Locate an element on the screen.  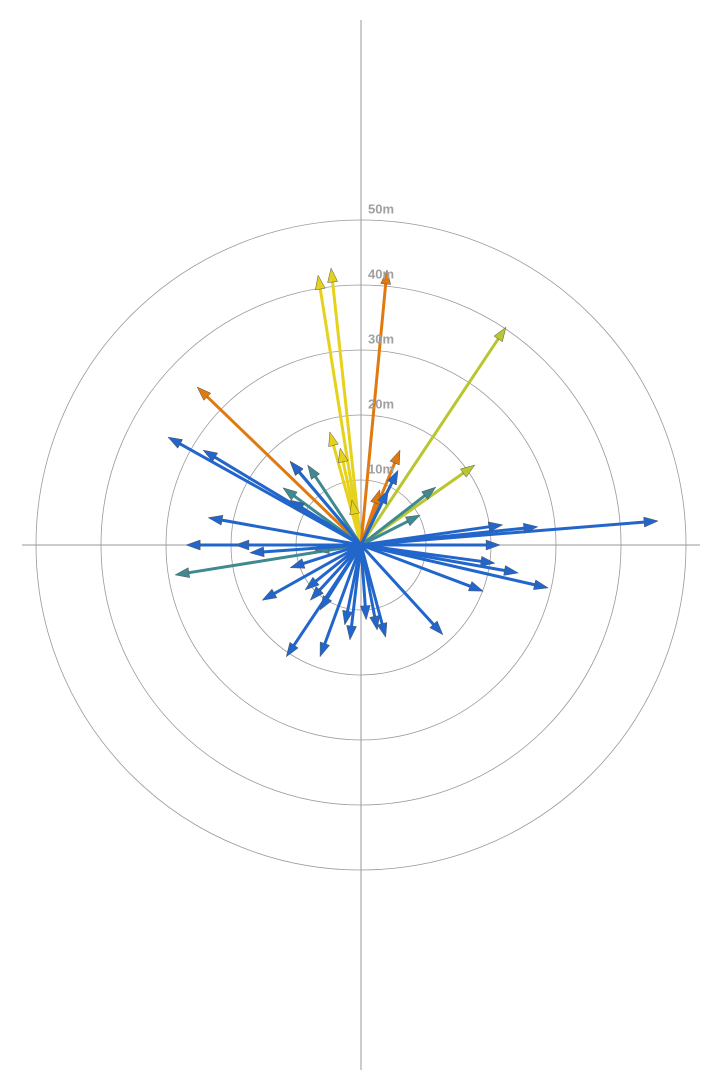
ring-label: 10m is located at coordinates (381, 468).